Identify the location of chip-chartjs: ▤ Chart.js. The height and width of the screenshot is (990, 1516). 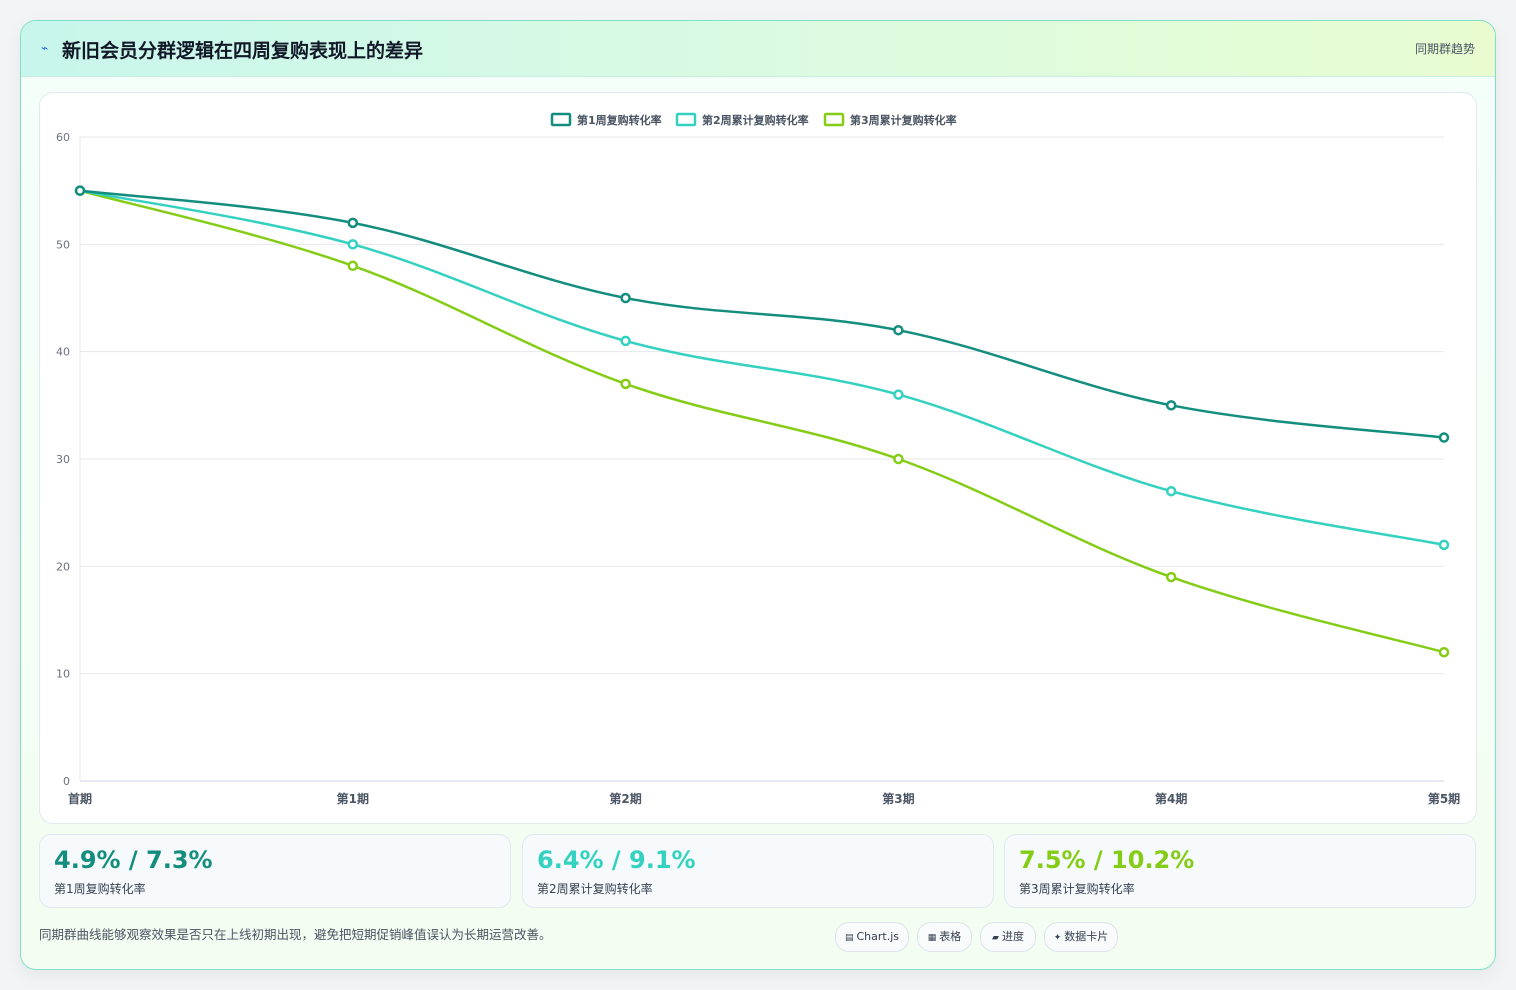
(872, 937).